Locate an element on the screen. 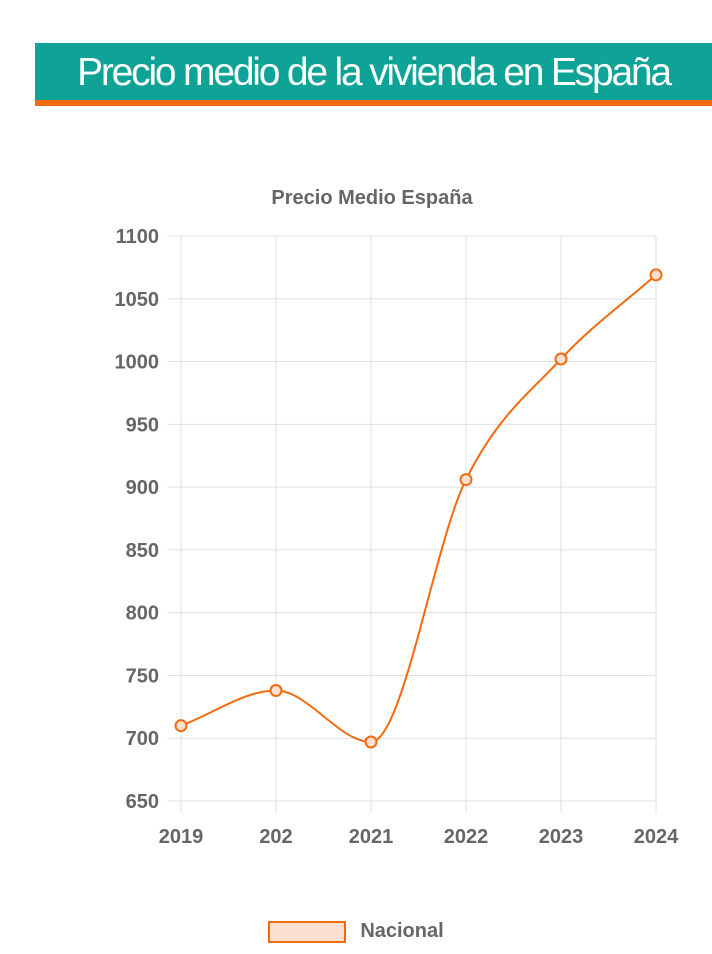  legend: Nacional is located at coordinates (356, 931).